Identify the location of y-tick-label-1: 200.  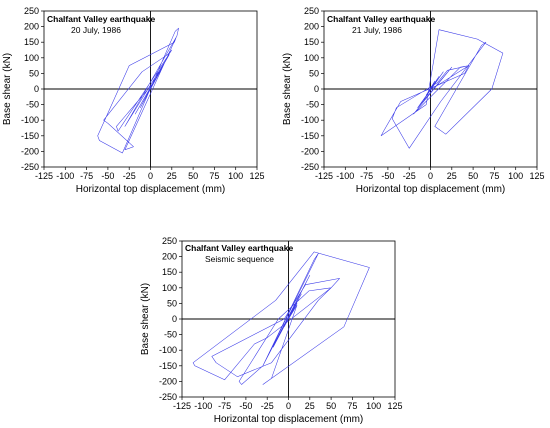
(31, 27).